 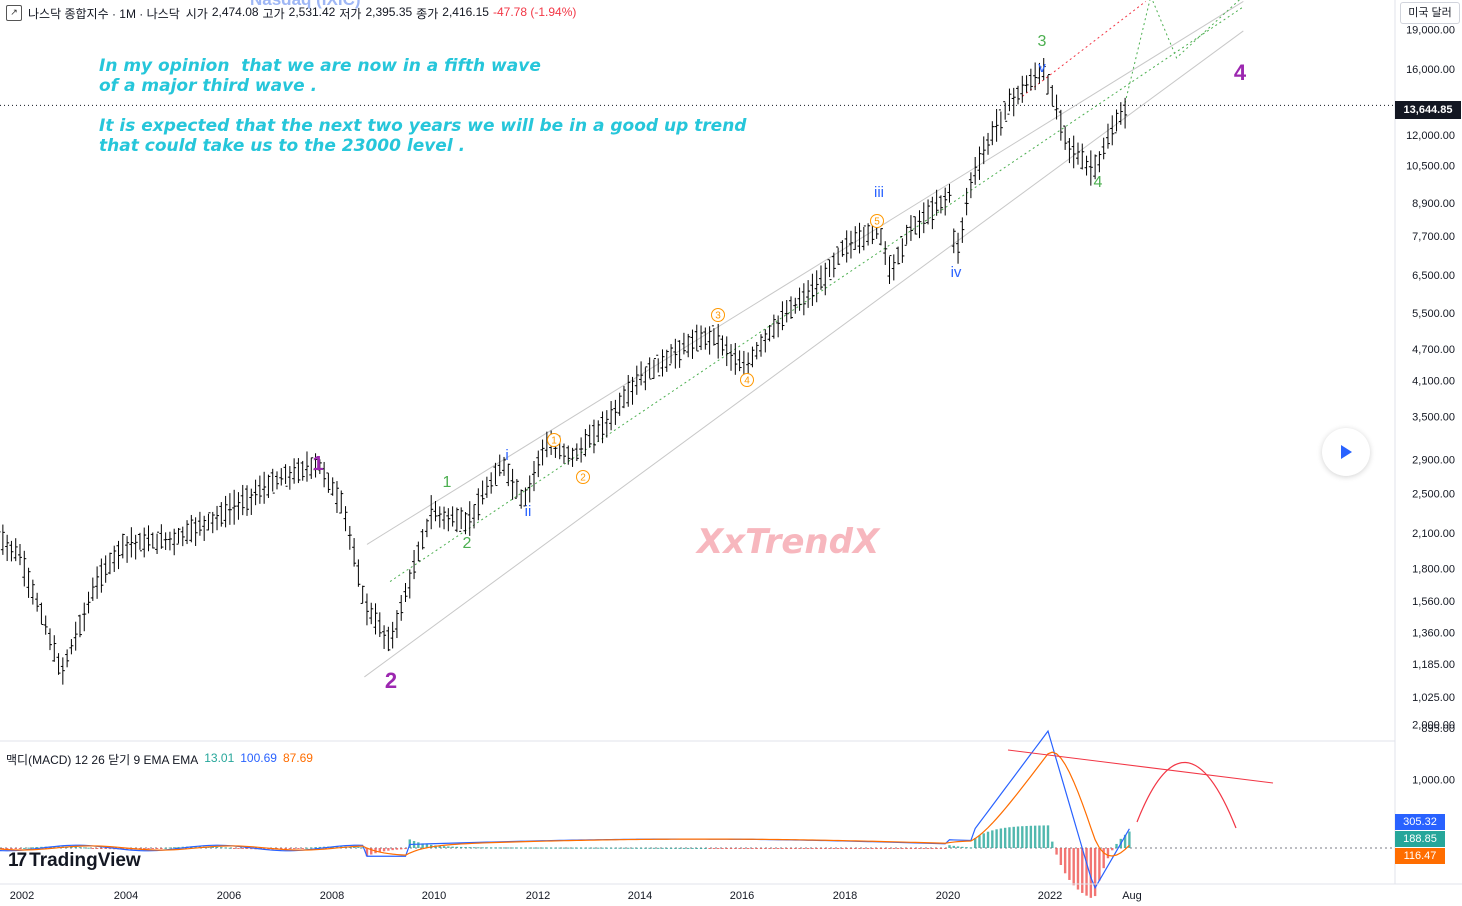 I want to click on annotation-line-4: that could take us to the 23000 level ., so click(x=282, y=146).